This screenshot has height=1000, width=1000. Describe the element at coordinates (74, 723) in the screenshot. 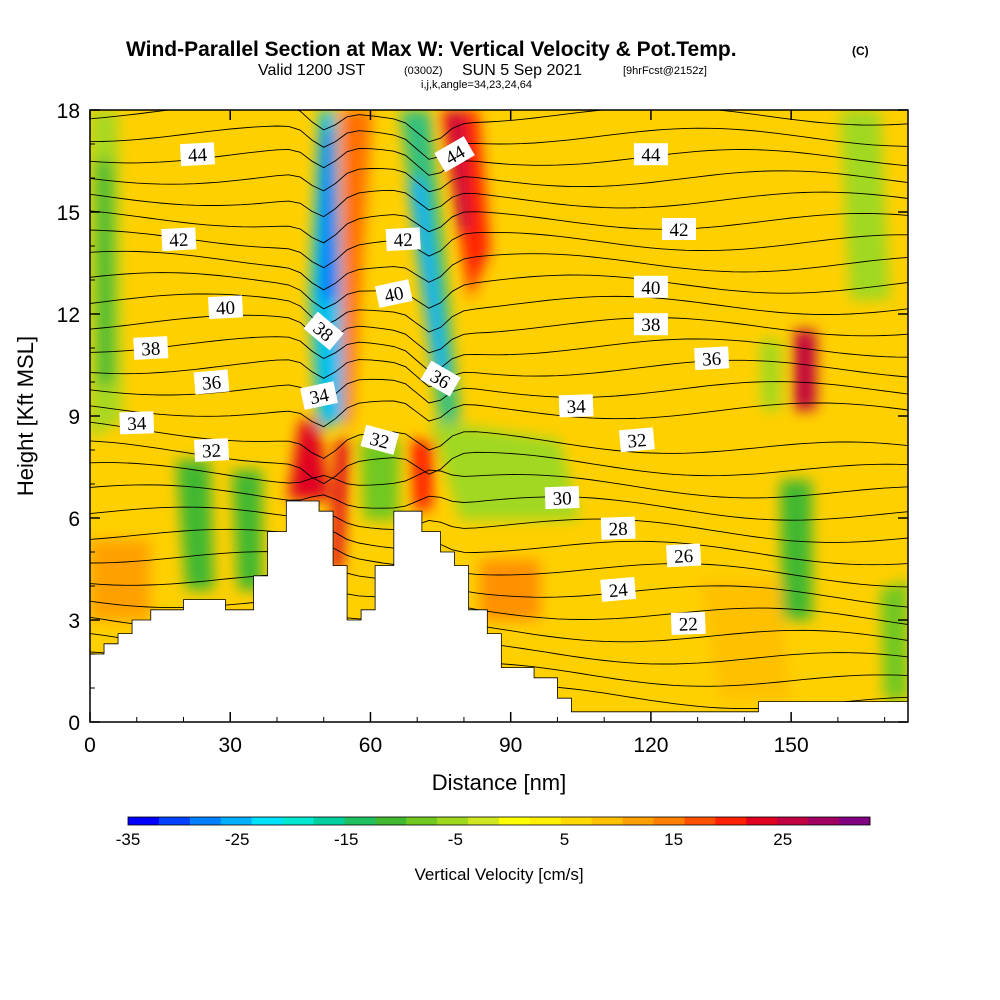

I see `y-tick-label: 0` at that location.